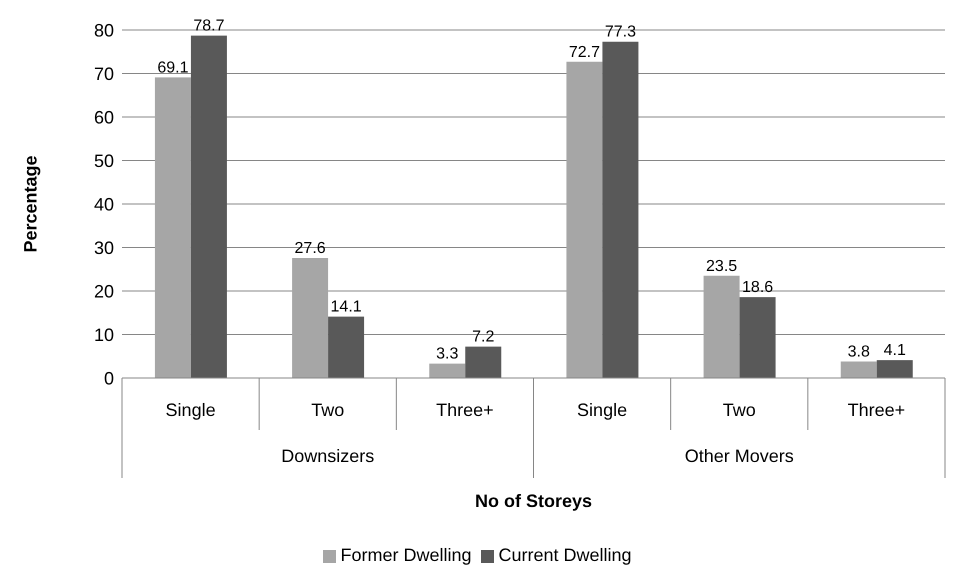 The image size is (979, 585). I want to click on data-label: 3.8, so click(859, 351).